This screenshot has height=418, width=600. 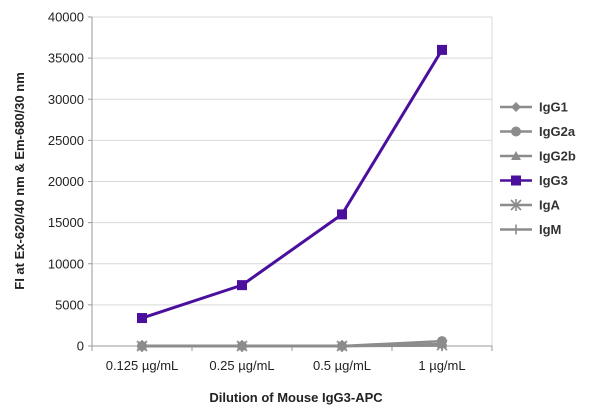 What do you see at coordinates (550, 229) in the screenshot?
I see `legend-label: IgM` at bounding box center [550, 229].